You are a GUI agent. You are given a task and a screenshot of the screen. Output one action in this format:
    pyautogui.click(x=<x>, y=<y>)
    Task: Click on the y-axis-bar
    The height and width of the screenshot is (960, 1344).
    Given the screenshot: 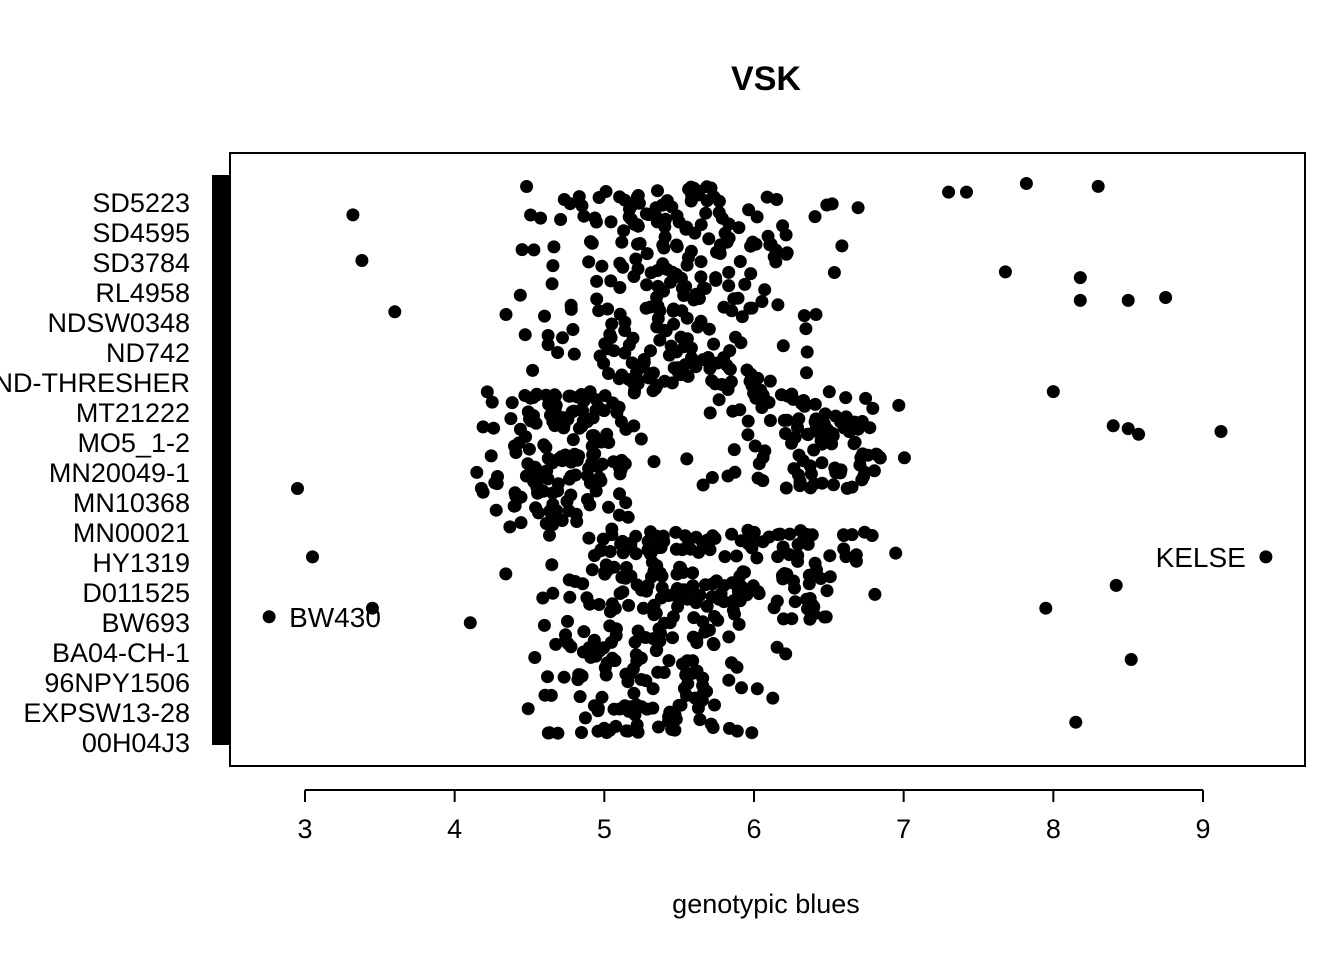 What is the action you would take?
    pyautogui.click(x=220, y=460)
    